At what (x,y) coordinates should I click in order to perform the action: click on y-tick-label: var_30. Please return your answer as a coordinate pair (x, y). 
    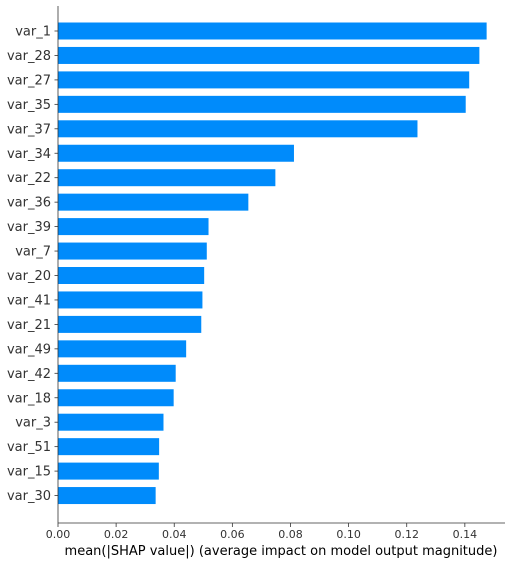
    Looking at the image, I should click on (29, 496).